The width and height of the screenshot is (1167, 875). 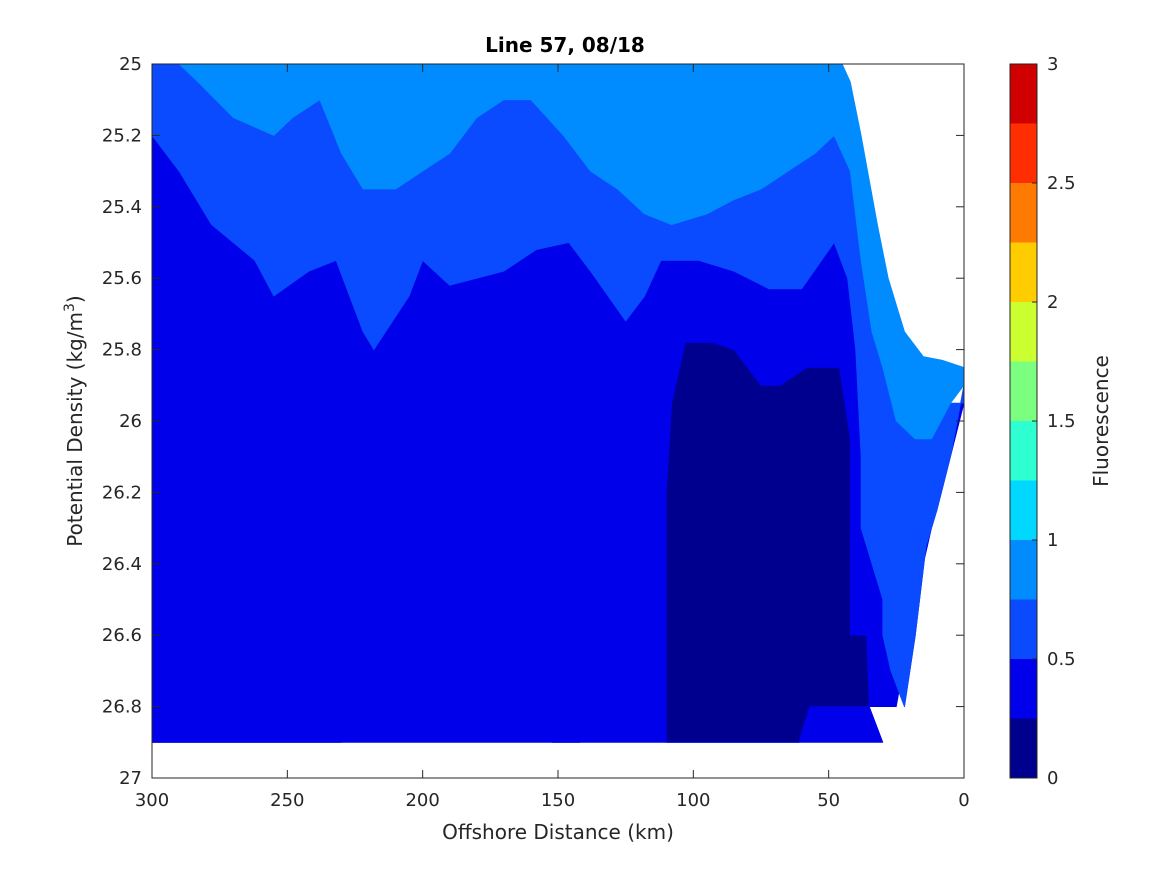 What do you see at coordinates (75, 429) in the screenshot?
I see `y-axis-label-main: Potential Density (kg/m` at bounding box center [75, 429].